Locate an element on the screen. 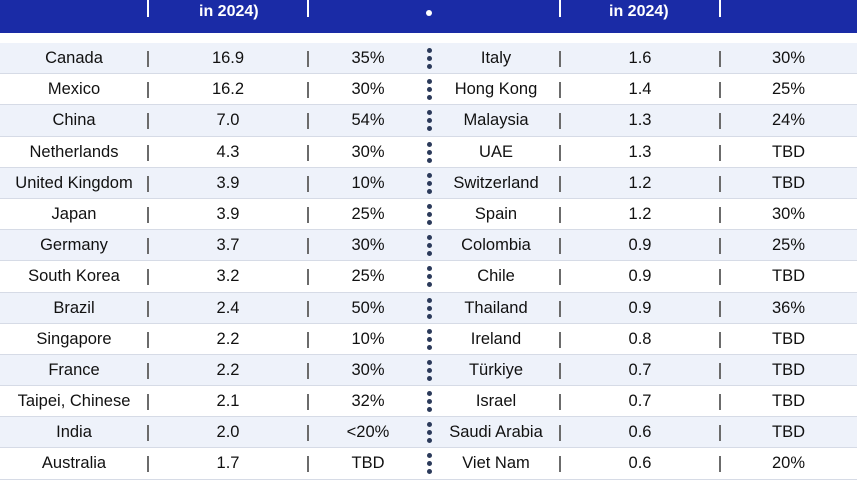 The image size is (857, 482). table-row: Netherlands 4.3 30% UAE 1.3 TBD is located at coordinates (428, 152).